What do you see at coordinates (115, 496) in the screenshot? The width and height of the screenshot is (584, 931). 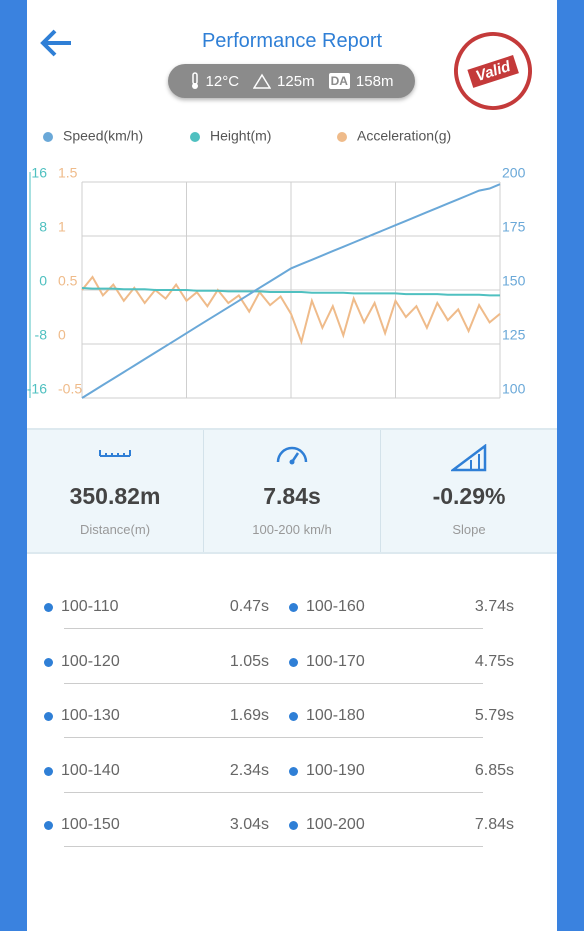 I see `stat-value: 350.82m` at bounding box center [115, 496].